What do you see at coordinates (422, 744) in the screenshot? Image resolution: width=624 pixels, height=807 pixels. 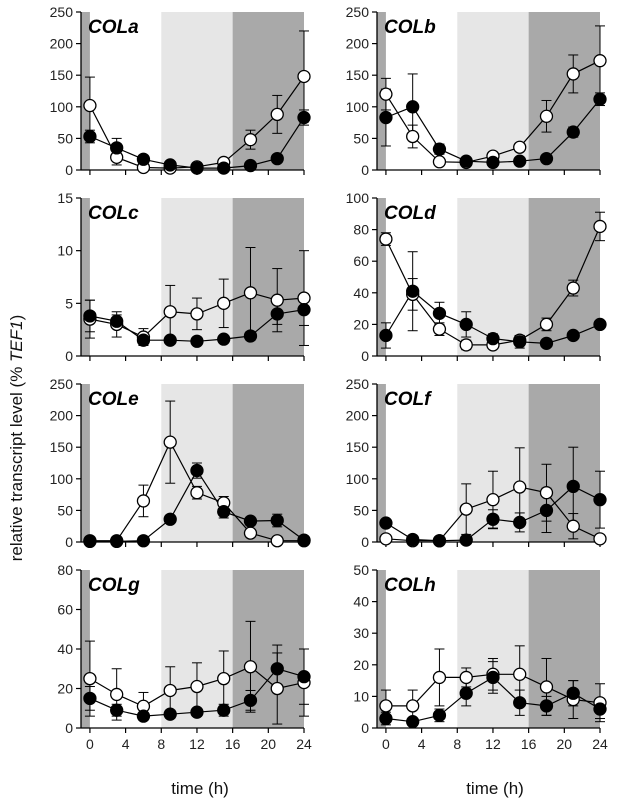 I see `x-tick-label-colh-4: 4` at bounding box center [422, 744].